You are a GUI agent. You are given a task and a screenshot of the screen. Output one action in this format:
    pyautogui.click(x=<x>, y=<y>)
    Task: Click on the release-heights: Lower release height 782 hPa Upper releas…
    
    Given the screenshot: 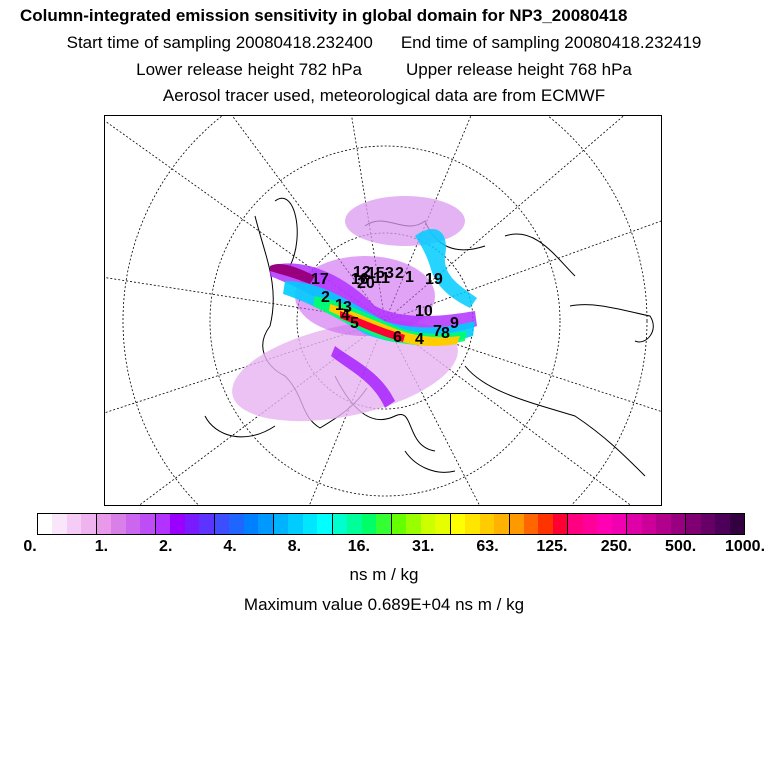 What is the action you would take?
    pyautogui.click(x=384, y=70)
    